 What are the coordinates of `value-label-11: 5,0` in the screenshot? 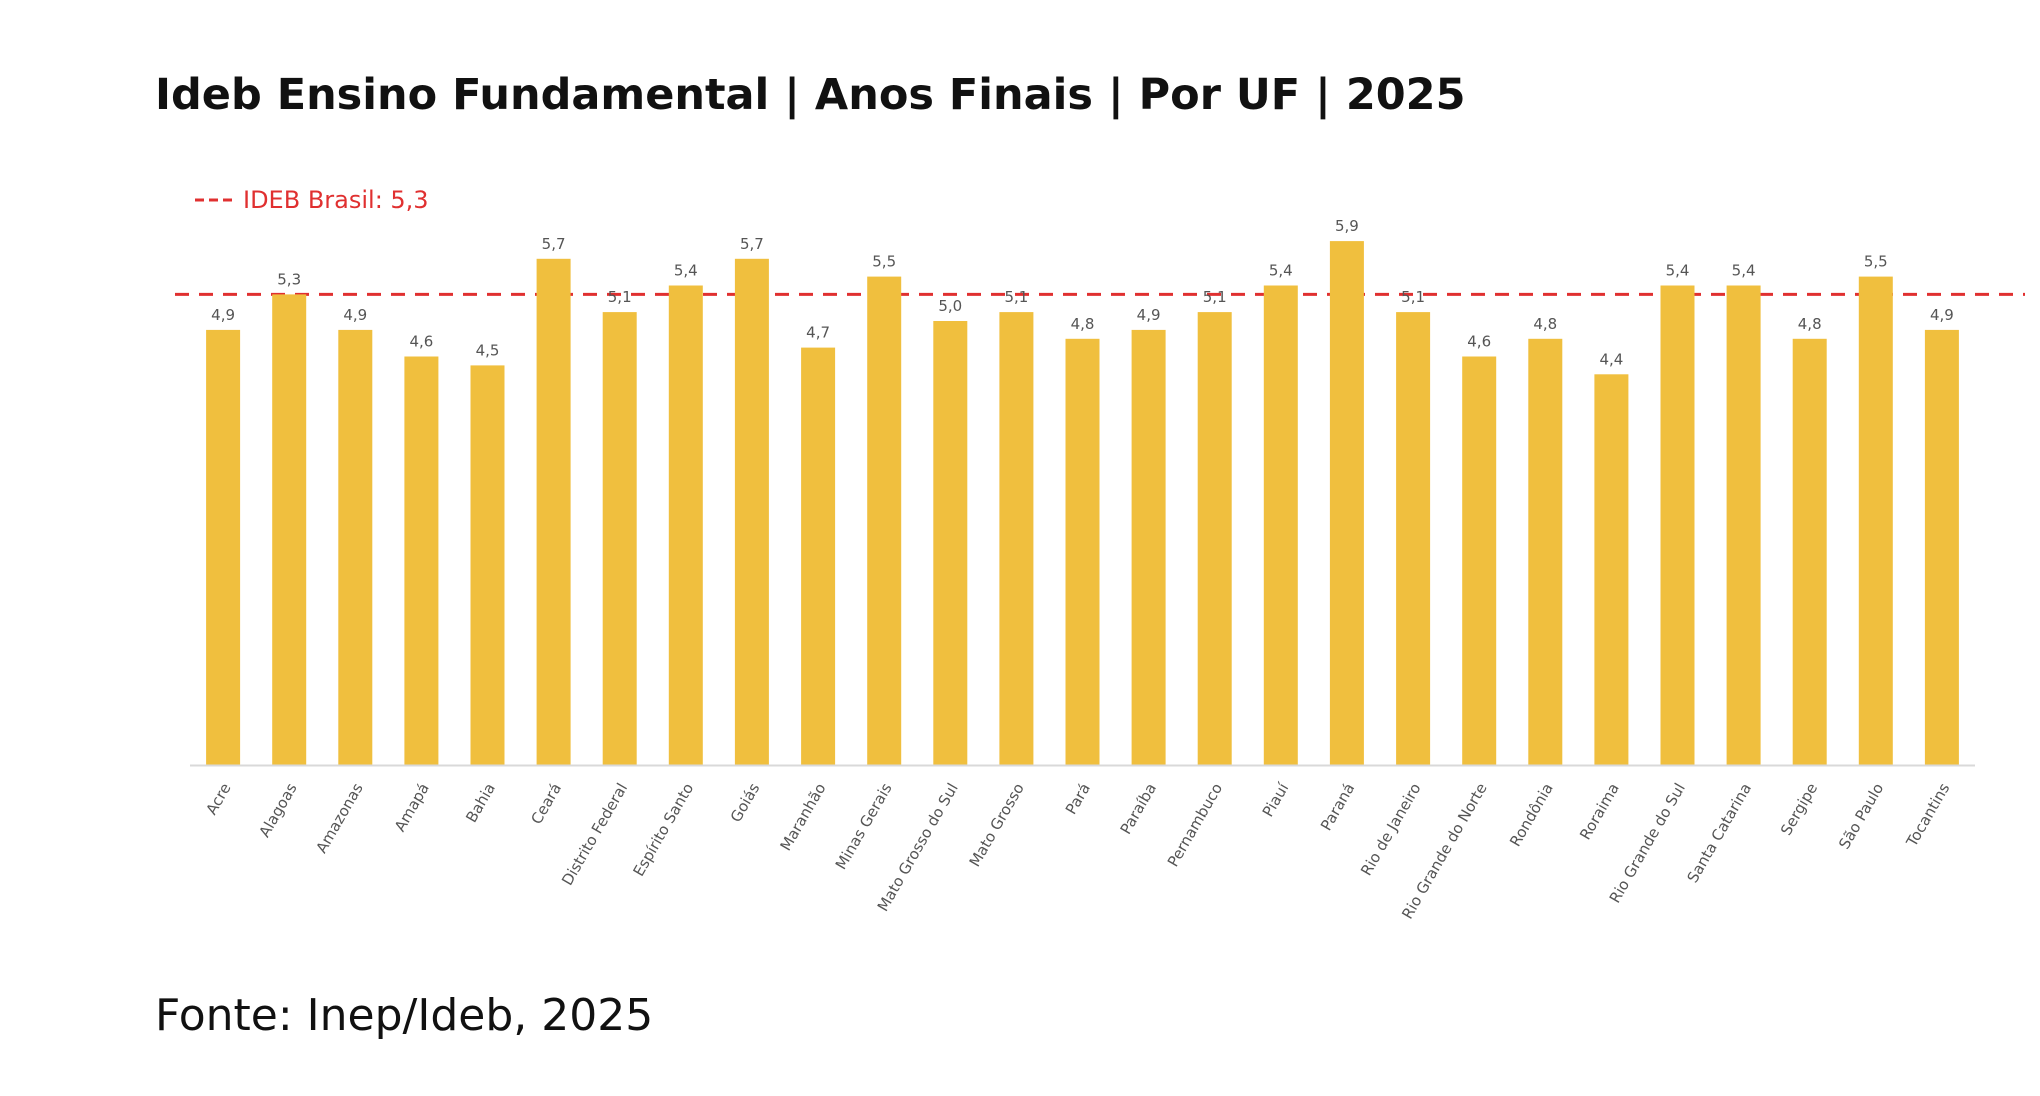 It's located at (950, 306).